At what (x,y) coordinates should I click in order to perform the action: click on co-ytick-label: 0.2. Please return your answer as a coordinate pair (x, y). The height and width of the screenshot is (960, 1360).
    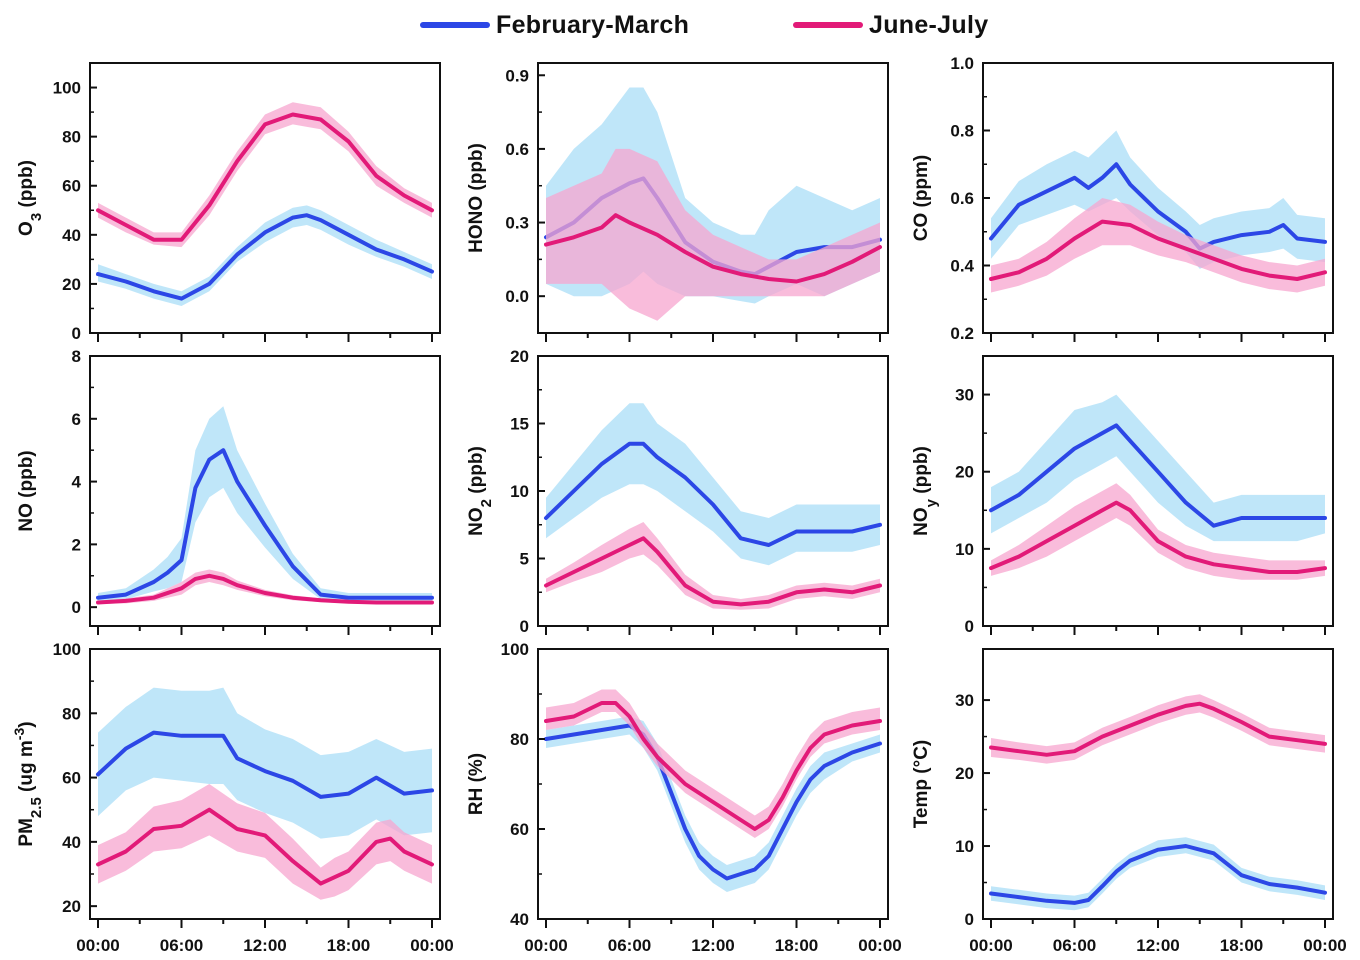
    Looking at the image, I should click on (962, 333).